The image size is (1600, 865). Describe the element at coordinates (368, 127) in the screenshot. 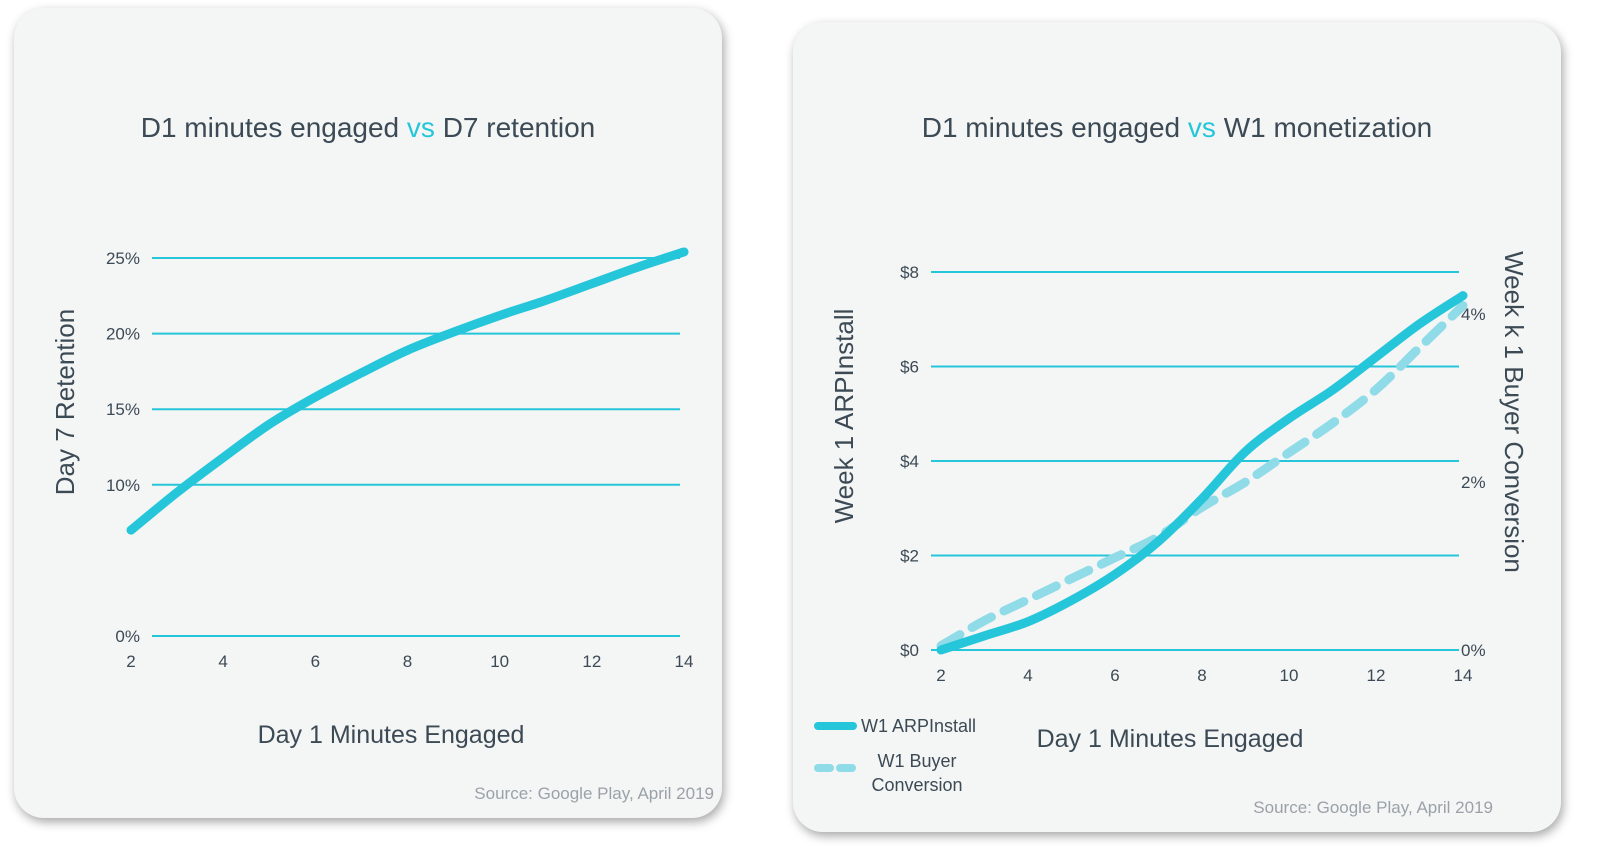

I see `chart-title: D1 minutes engaged vs D7 retention` at that location.